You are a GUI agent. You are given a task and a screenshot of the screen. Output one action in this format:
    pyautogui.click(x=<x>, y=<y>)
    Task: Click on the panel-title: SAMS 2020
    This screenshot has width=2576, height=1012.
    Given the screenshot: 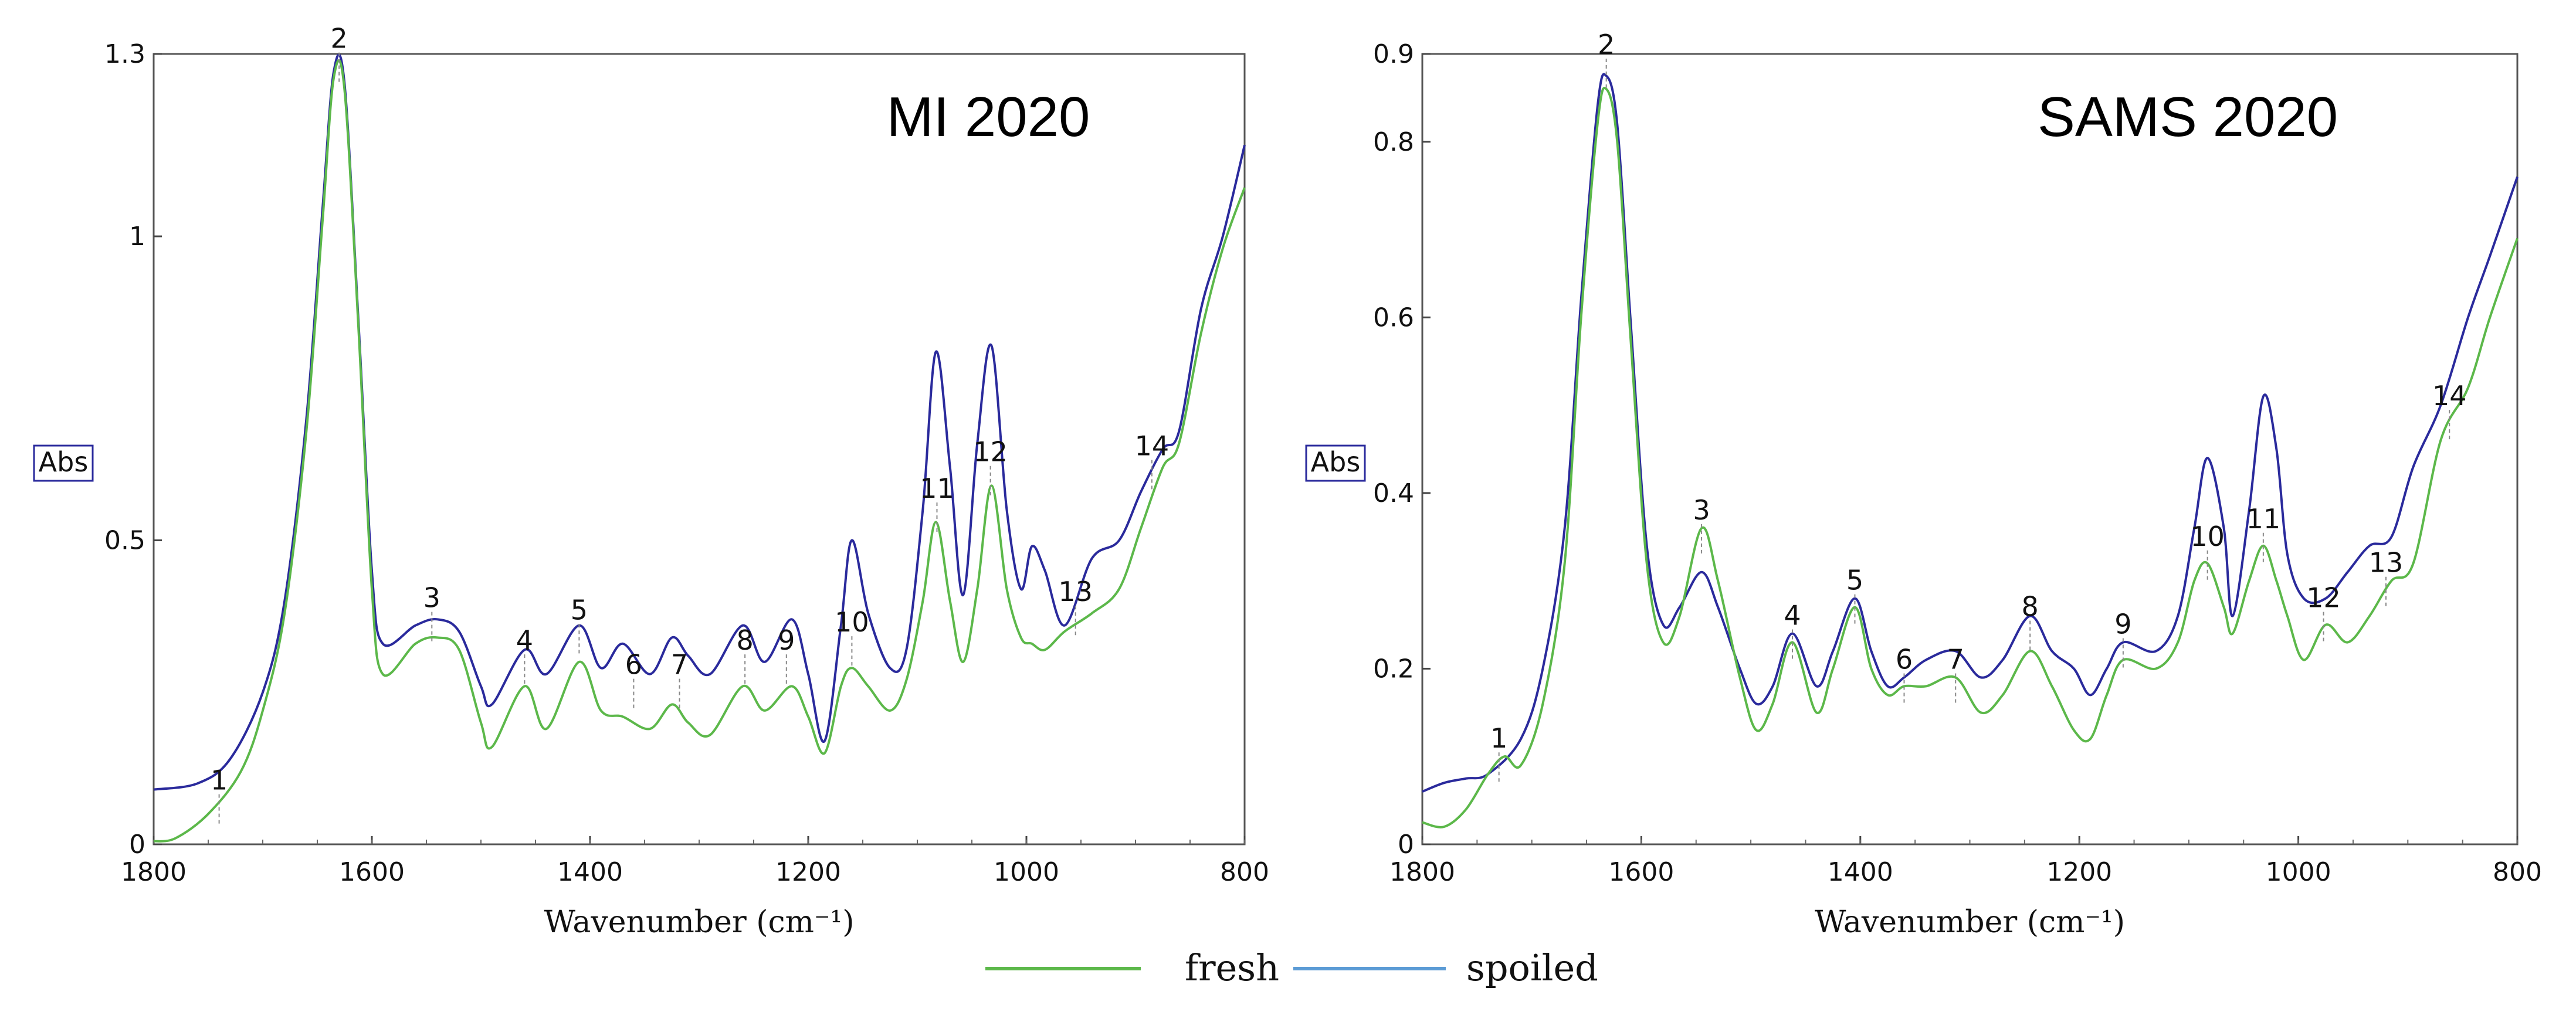 What is the action you would take?
    pyautogui.click(x=2188, y=117)
    